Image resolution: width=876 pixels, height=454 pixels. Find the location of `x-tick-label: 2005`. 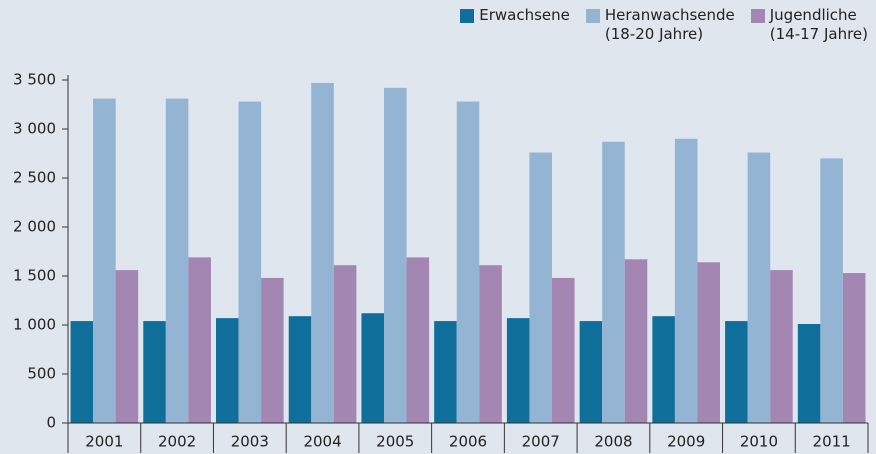

x-tick-label: 2005 is located at coordinates (395, 442).